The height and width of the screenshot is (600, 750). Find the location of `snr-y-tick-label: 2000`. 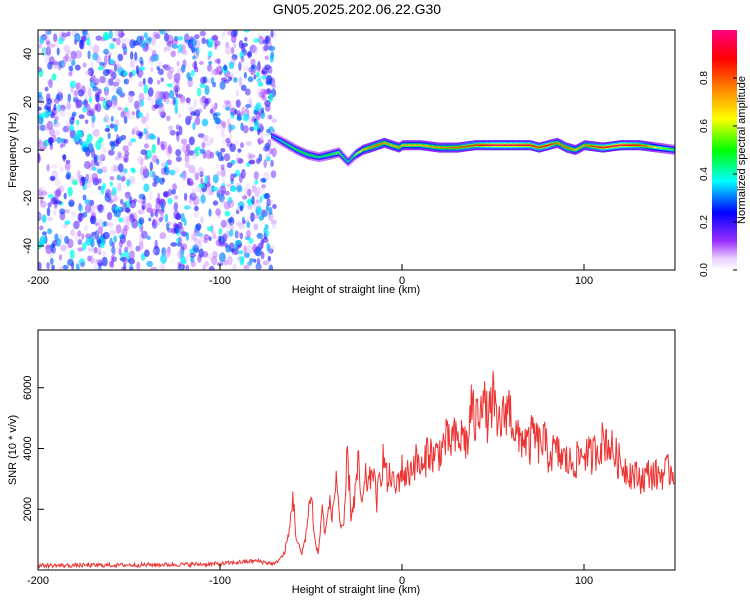

snr-y-tick-label: 2000 is located at coordinates (28, 509).